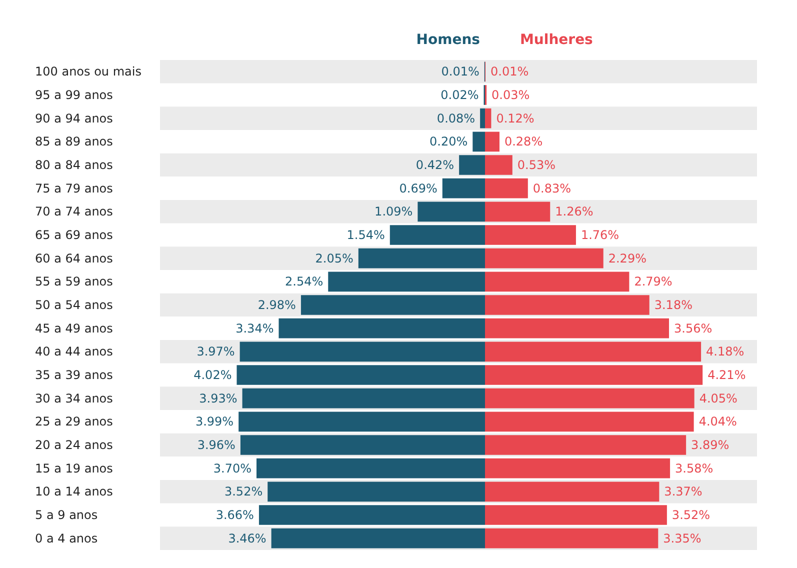  Describe the element at coordinates (693, 328) in the screenshot. I see `data-label: 3.56%` at that location.